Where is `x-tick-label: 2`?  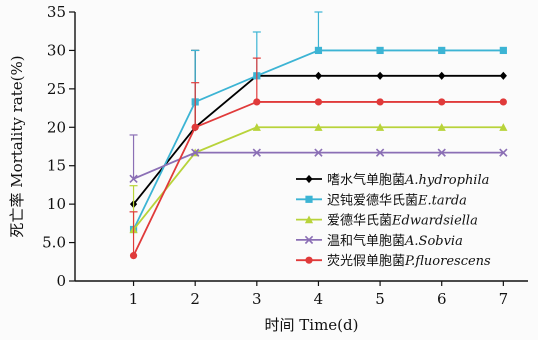 x-tick-label: 2 is located at coordinates (195, 299).